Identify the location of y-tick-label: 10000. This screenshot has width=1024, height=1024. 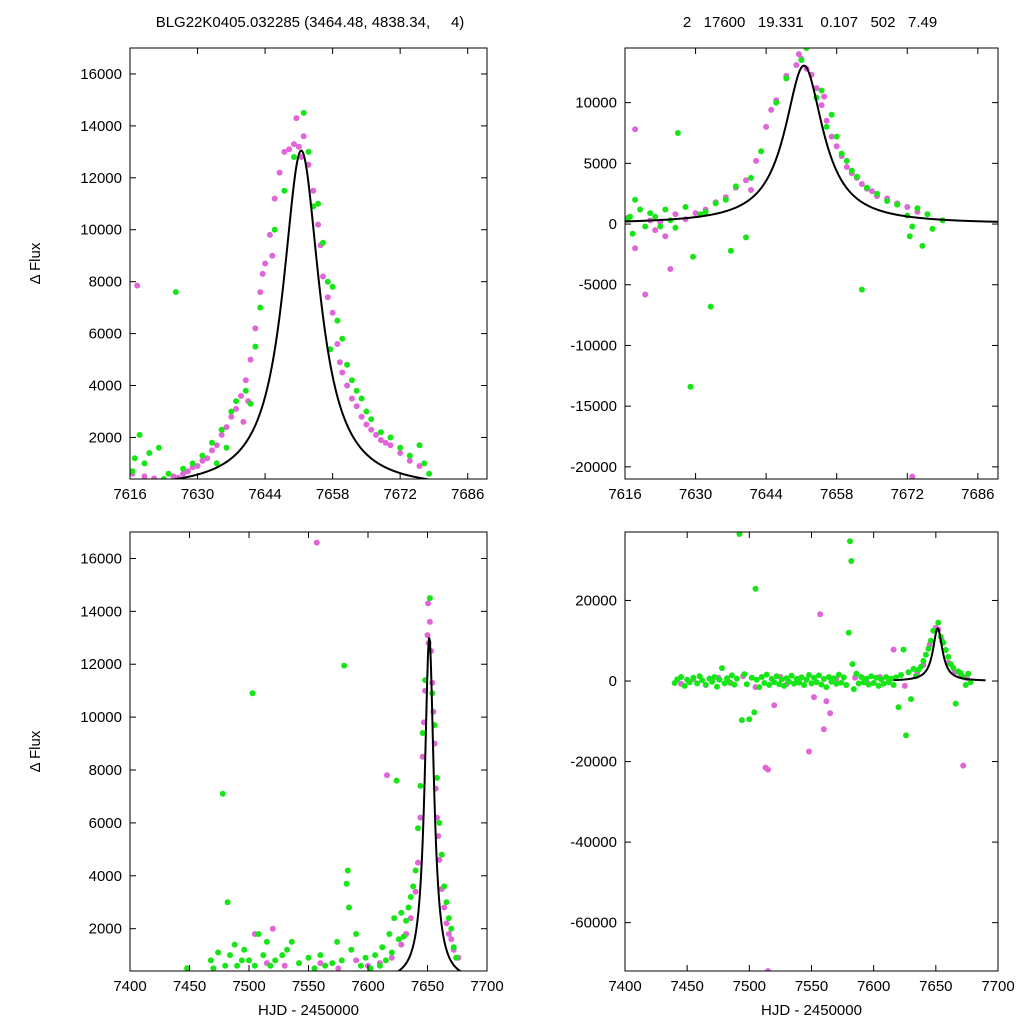
(596, 103).